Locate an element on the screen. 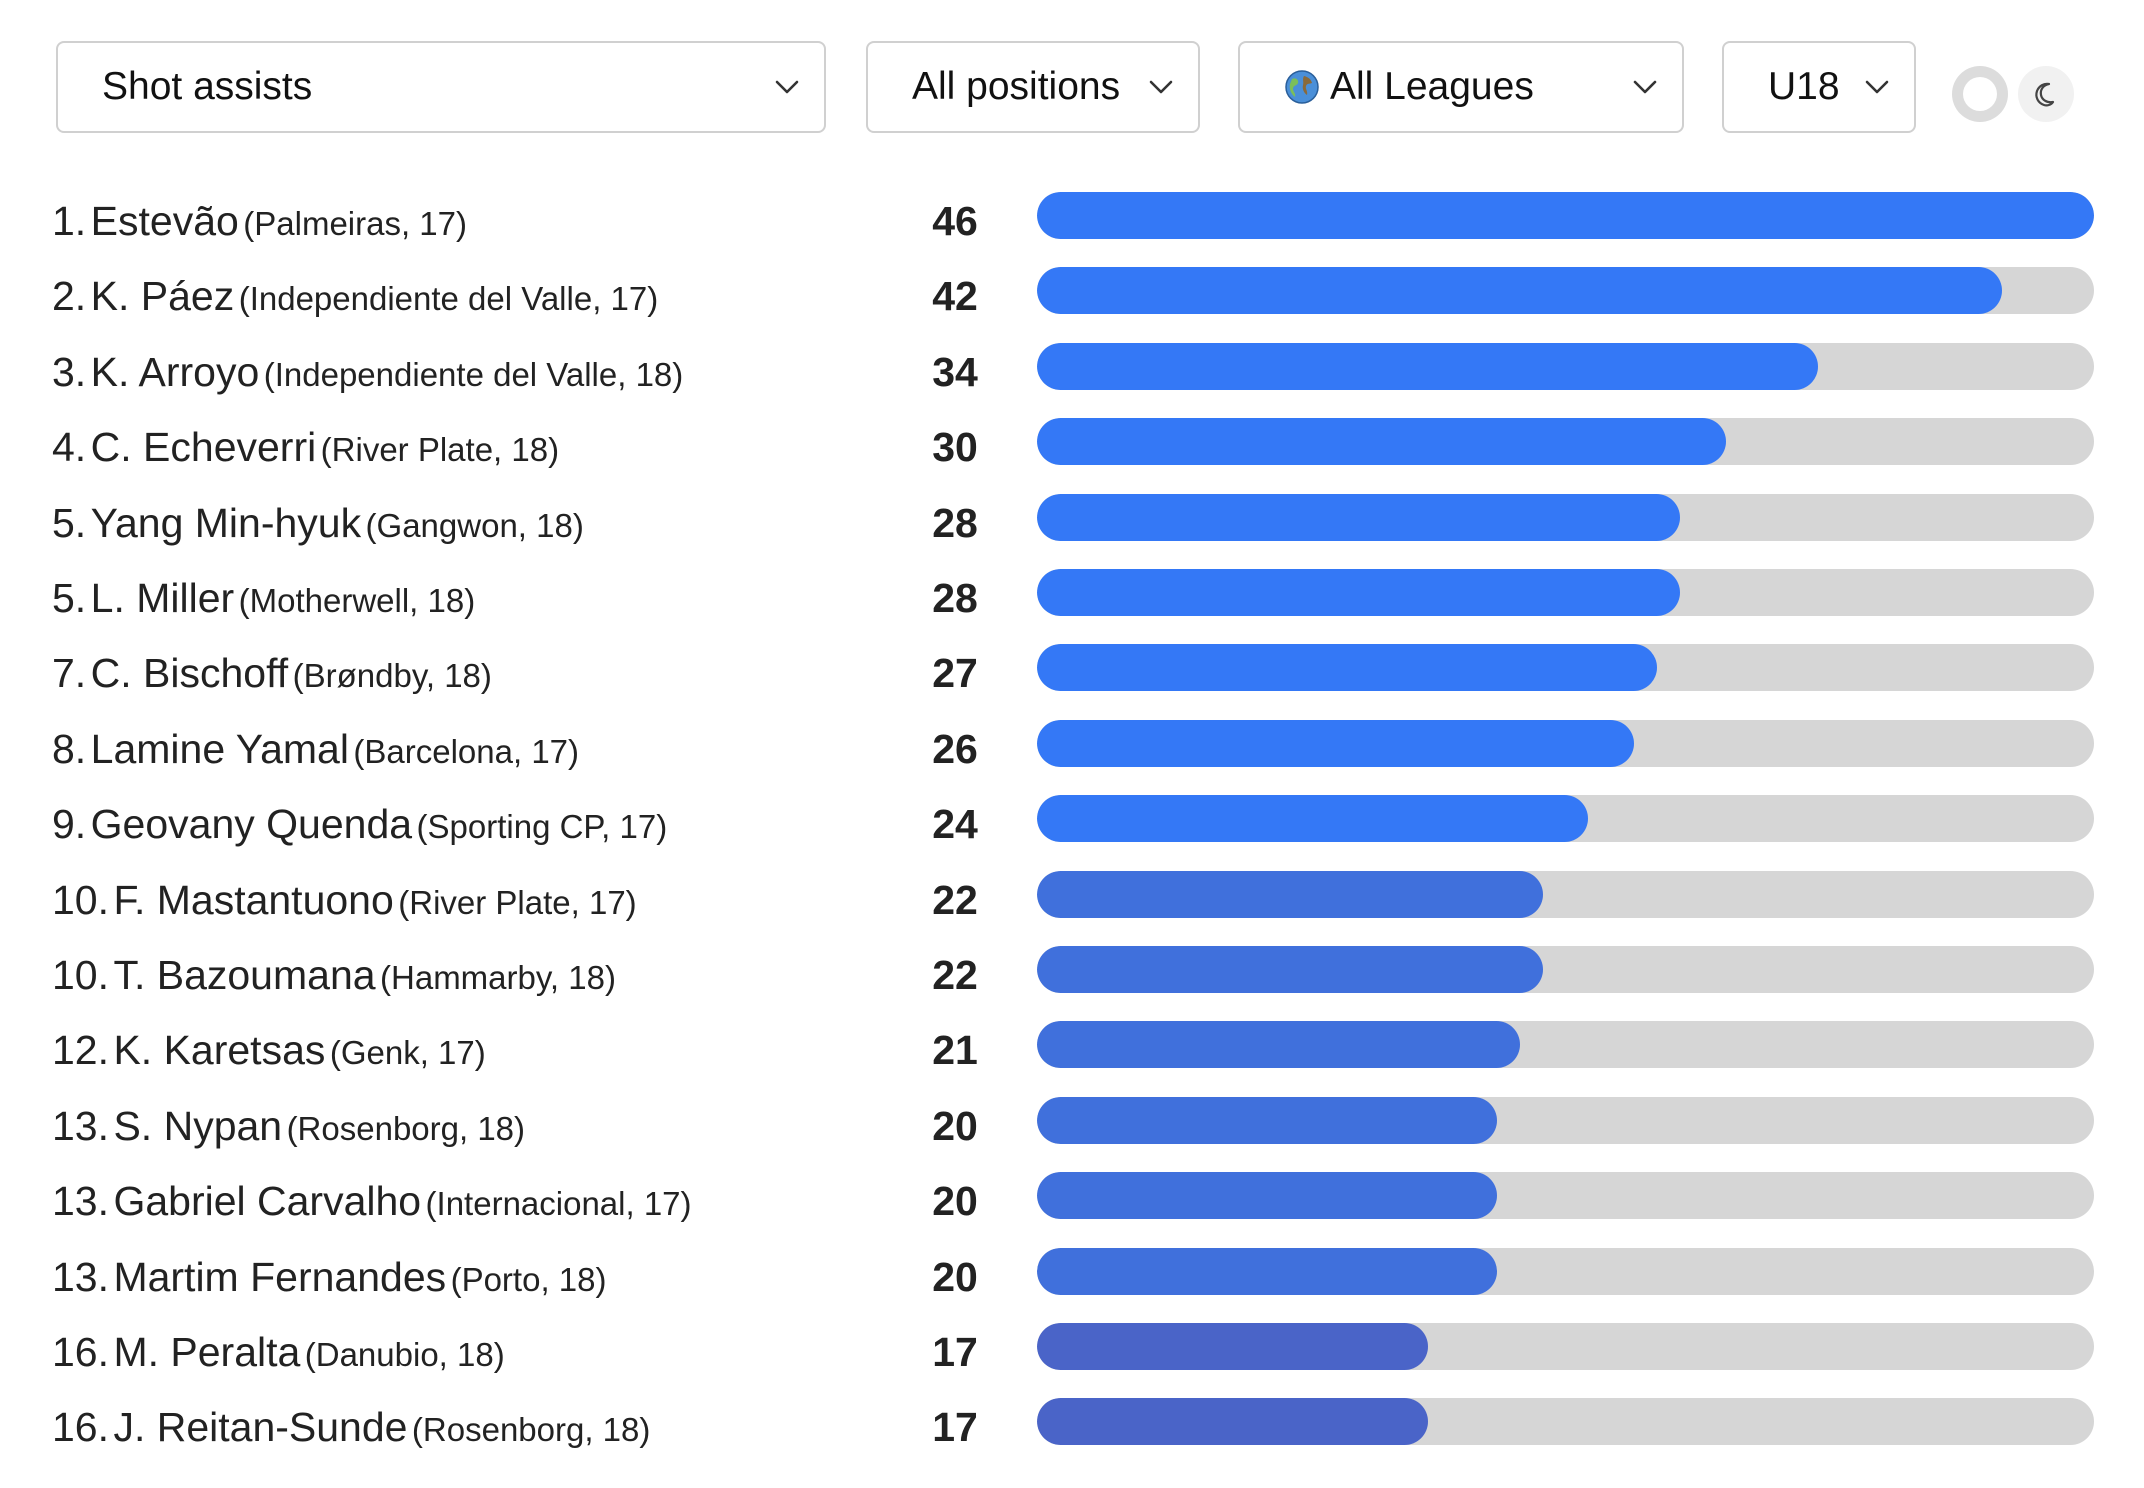 Image resolution: width=2144 pixels, height=1488 pixels. leaderboard-row: 1. Estevão (Palmeiras, 17) 46 is located at coordinates (1072, 221).